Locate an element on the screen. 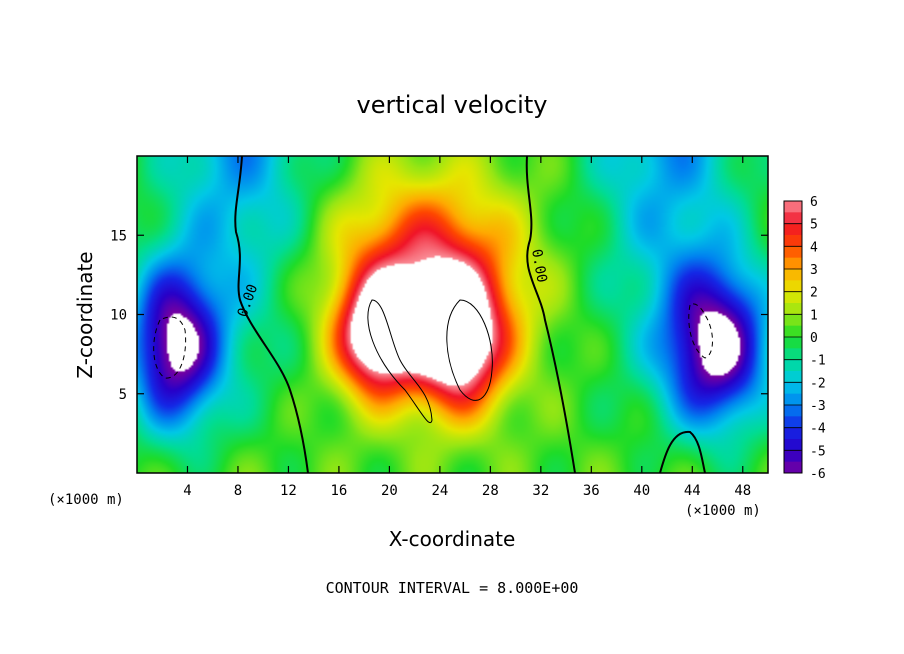 This screenshot has height=654, width=904. colorbar-tick-label: -2 is located at coordinates (818, 383).